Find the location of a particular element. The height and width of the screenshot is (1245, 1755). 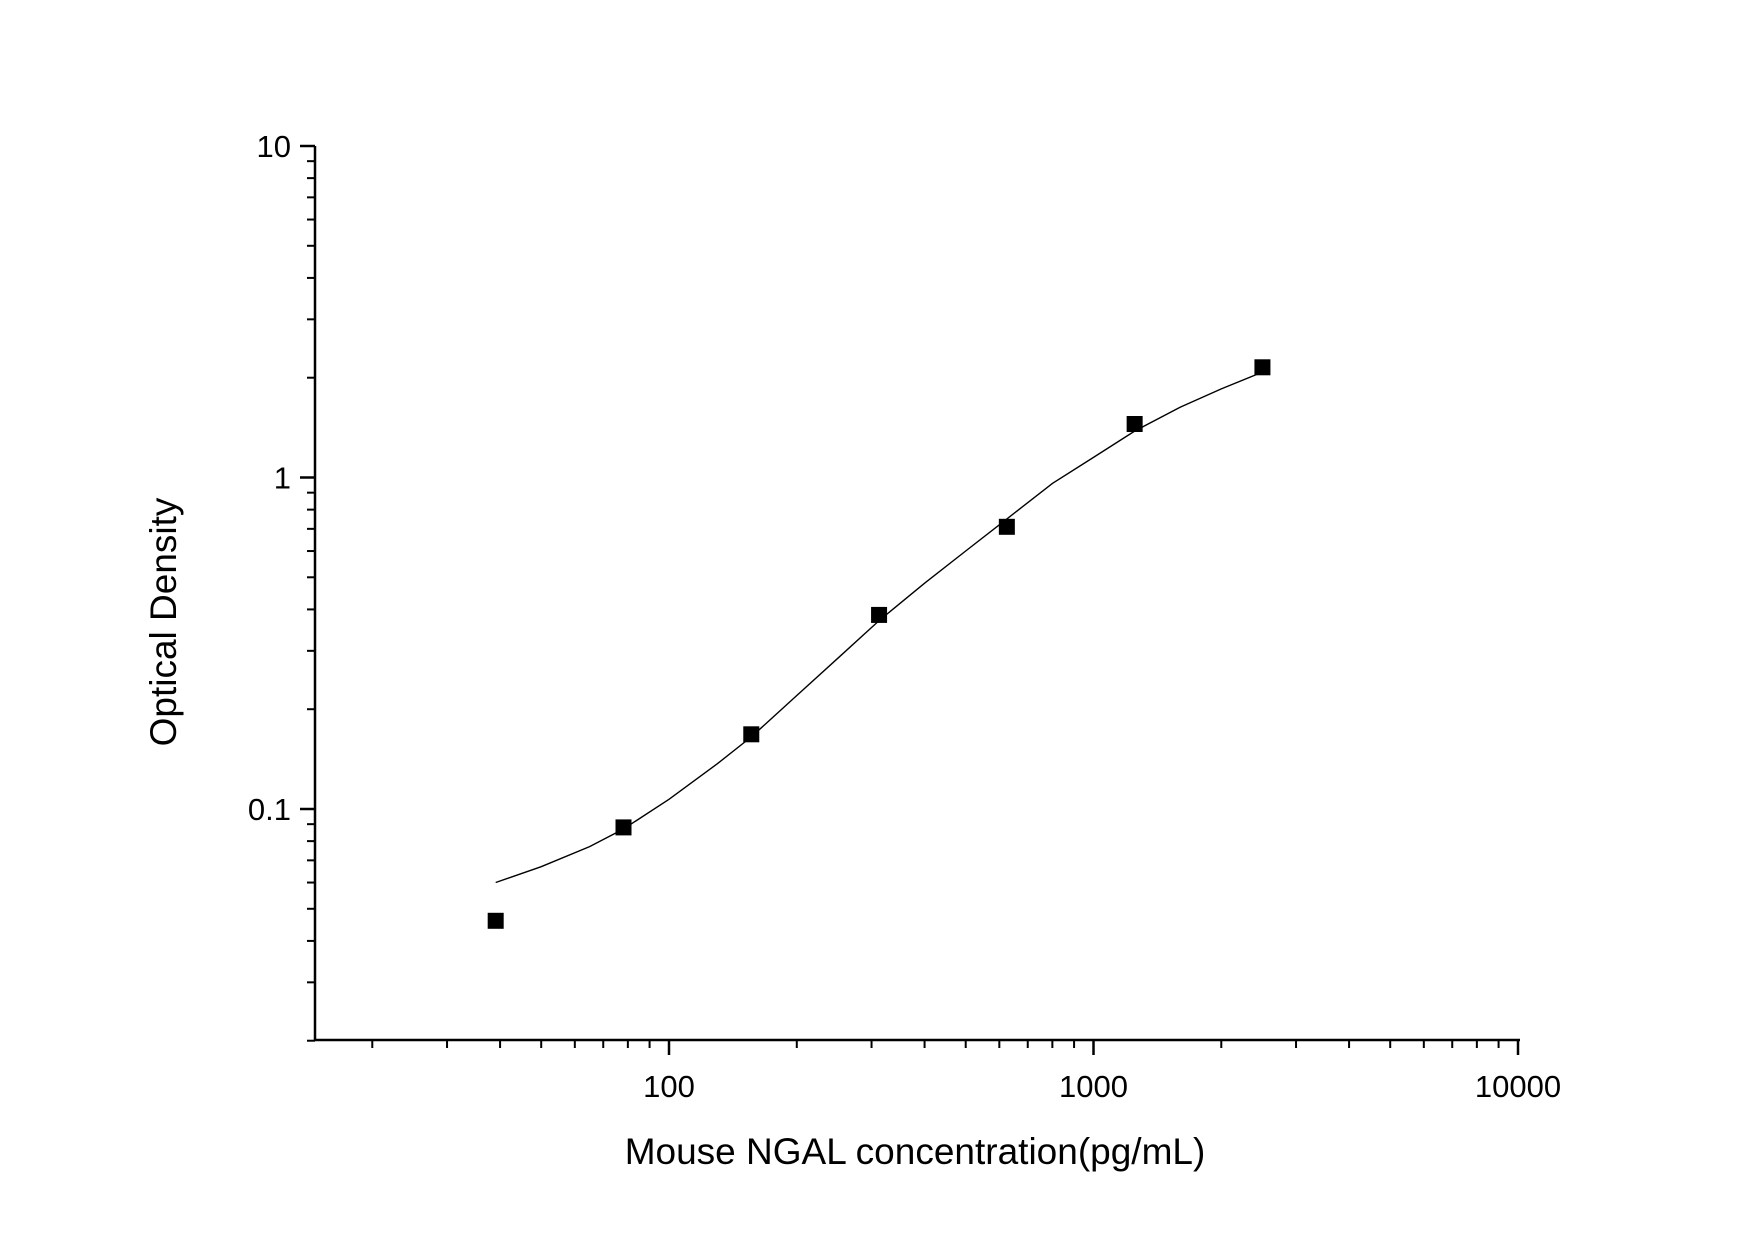

y-axis-label: Optical Density is located at coordinates (163, 621).